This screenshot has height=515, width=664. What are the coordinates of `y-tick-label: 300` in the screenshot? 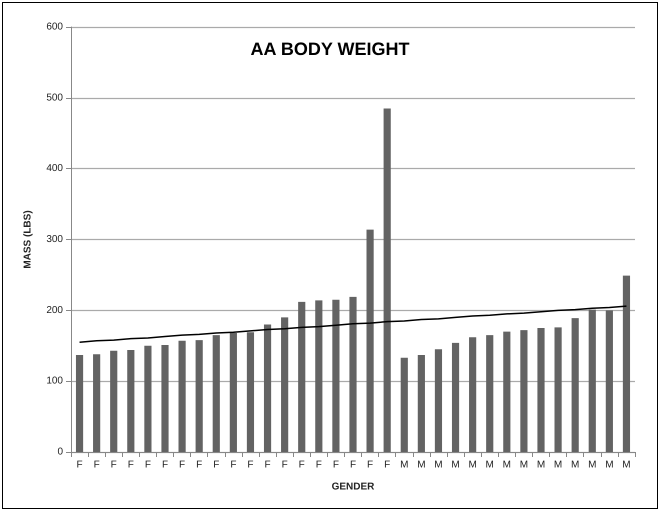 It's located at (55, 239).